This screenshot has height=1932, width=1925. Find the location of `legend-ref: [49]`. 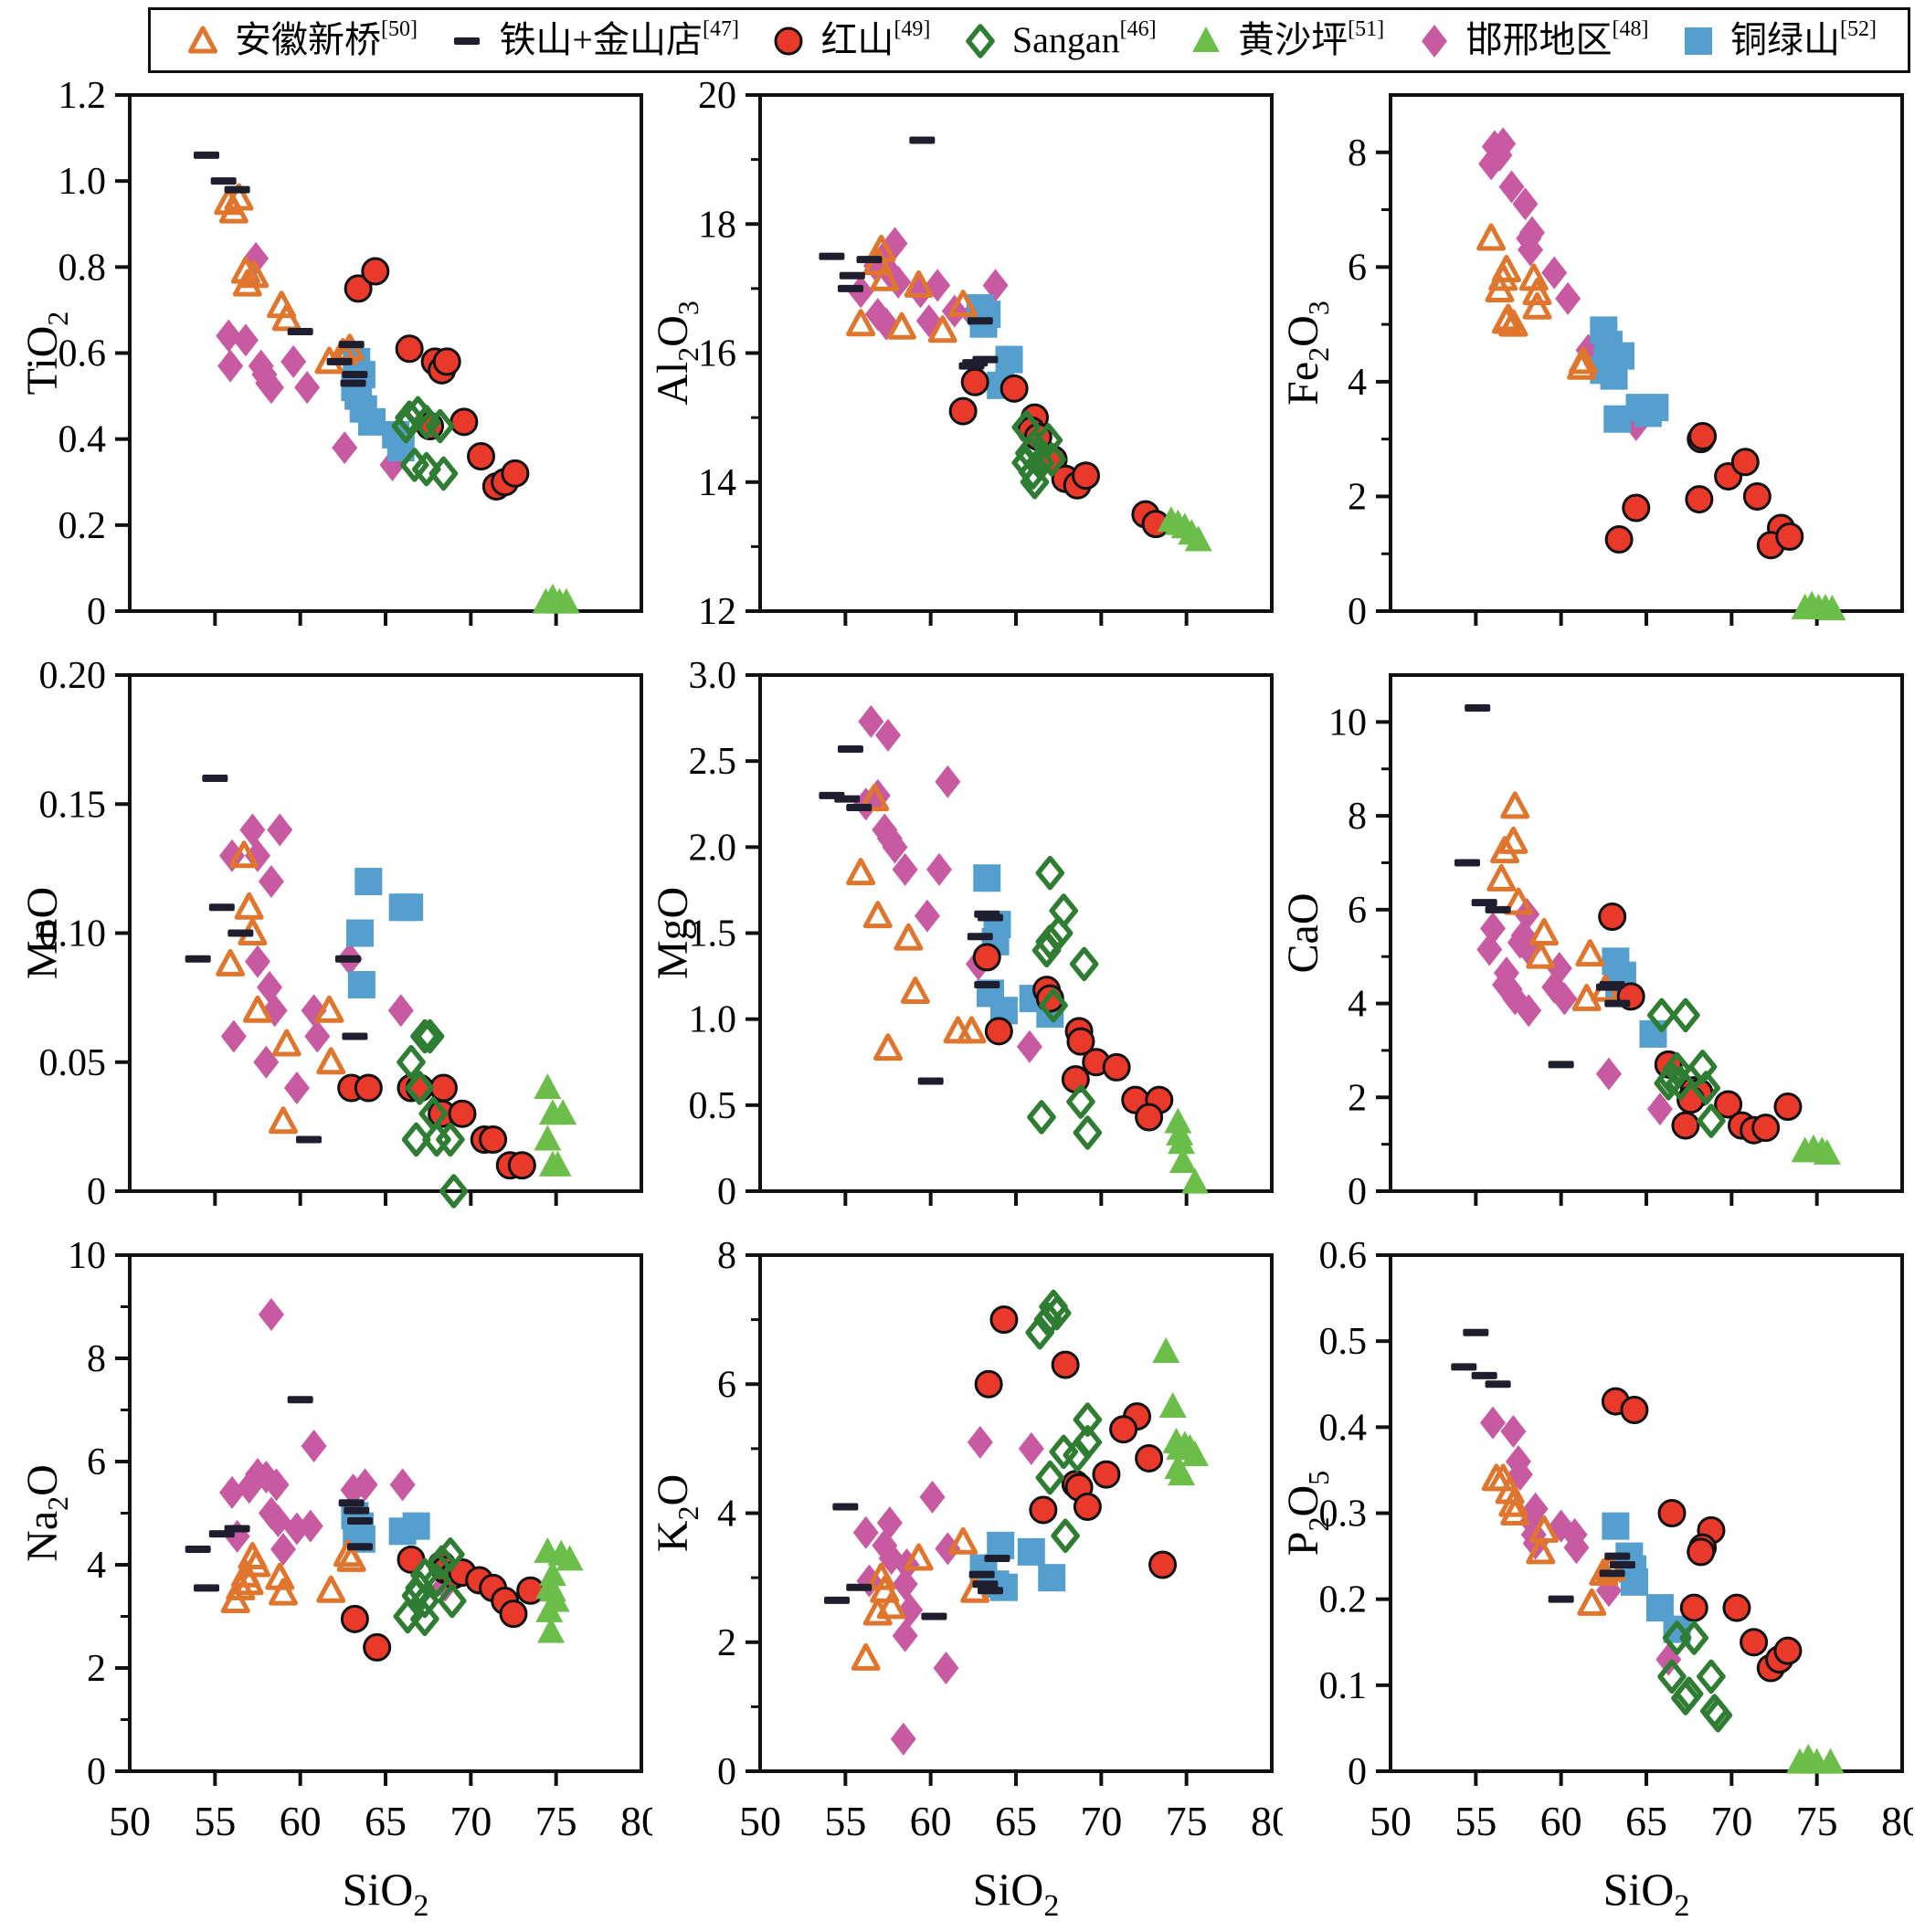

legend-ref: [49] is located at coordinates (912, 28).